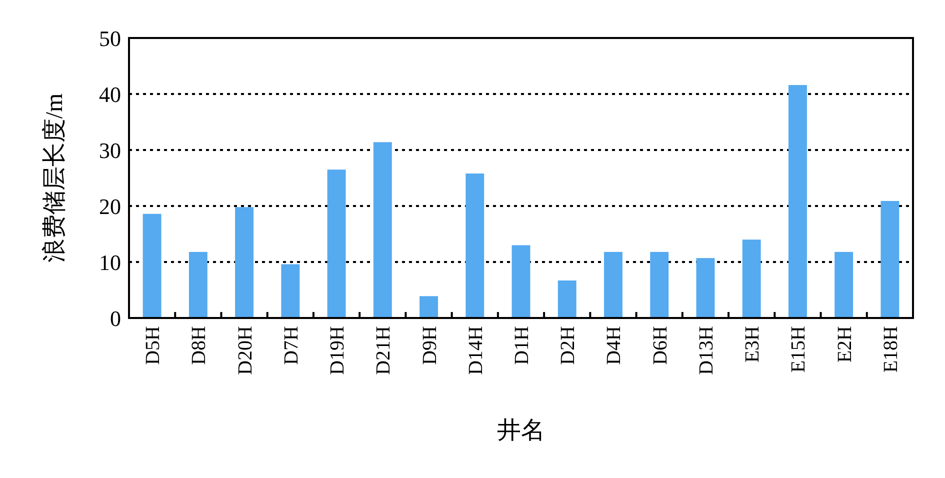 This screenshot has height=478, width=945. What do you see at coordinates (55, 178) in the screenshot?
I see `ylabel: 浪费储层长度/m` at bounding box center [55, 178].